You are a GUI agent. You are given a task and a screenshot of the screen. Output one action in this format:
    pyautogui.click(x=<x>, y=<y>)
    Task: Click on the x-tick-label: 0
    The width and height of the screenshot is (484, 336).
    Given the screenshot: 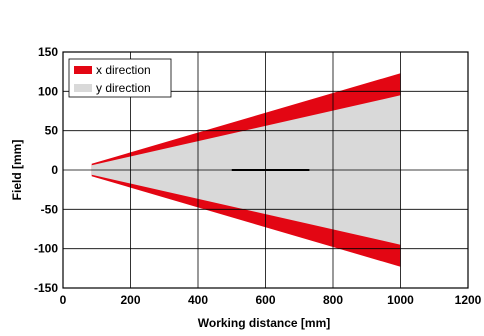 What is the action you would take?
    pyautogui.click(x=63, y=300)
    